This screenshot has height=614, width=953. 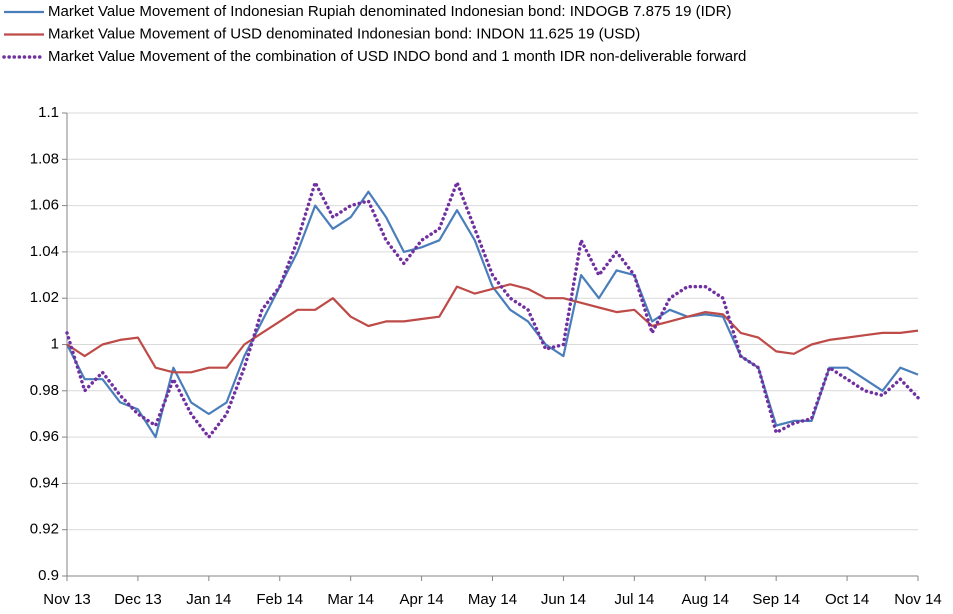 What do you see at coordinates (67, 599) in the screenshot?
I see `x-tick-label: Nov 13` at bounding box center [67, 599].